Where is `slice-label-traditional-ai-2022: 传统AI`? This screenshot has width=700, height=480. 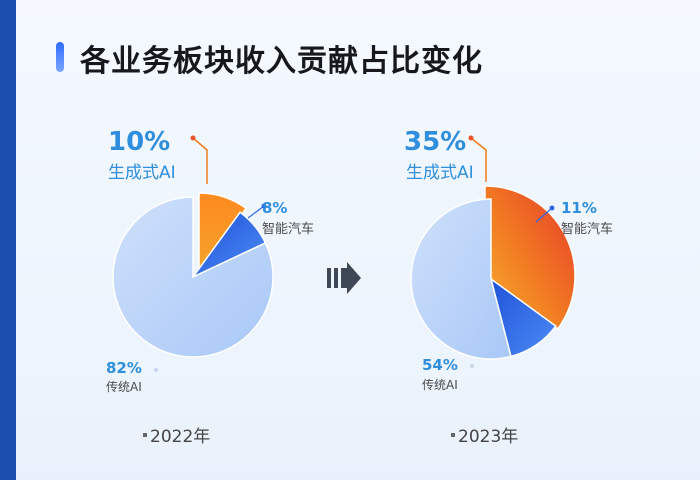 slice-label-traditional-ai-2022: 传统AI is located at coordinates (124, 386).